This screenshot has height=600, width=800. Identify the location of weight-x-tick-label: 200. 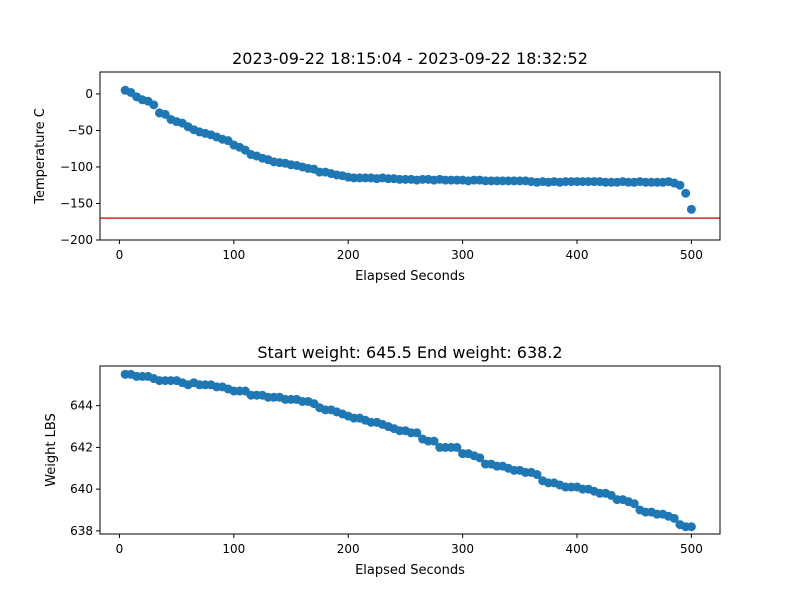
(348, 549).